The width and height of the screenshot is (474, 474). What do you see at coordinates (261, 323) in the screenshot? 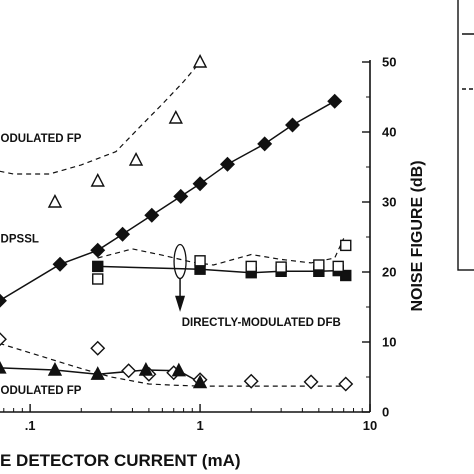
I see `annotation: DIRECTLY-MODULATED DFB` at bounding box center [261, 323].